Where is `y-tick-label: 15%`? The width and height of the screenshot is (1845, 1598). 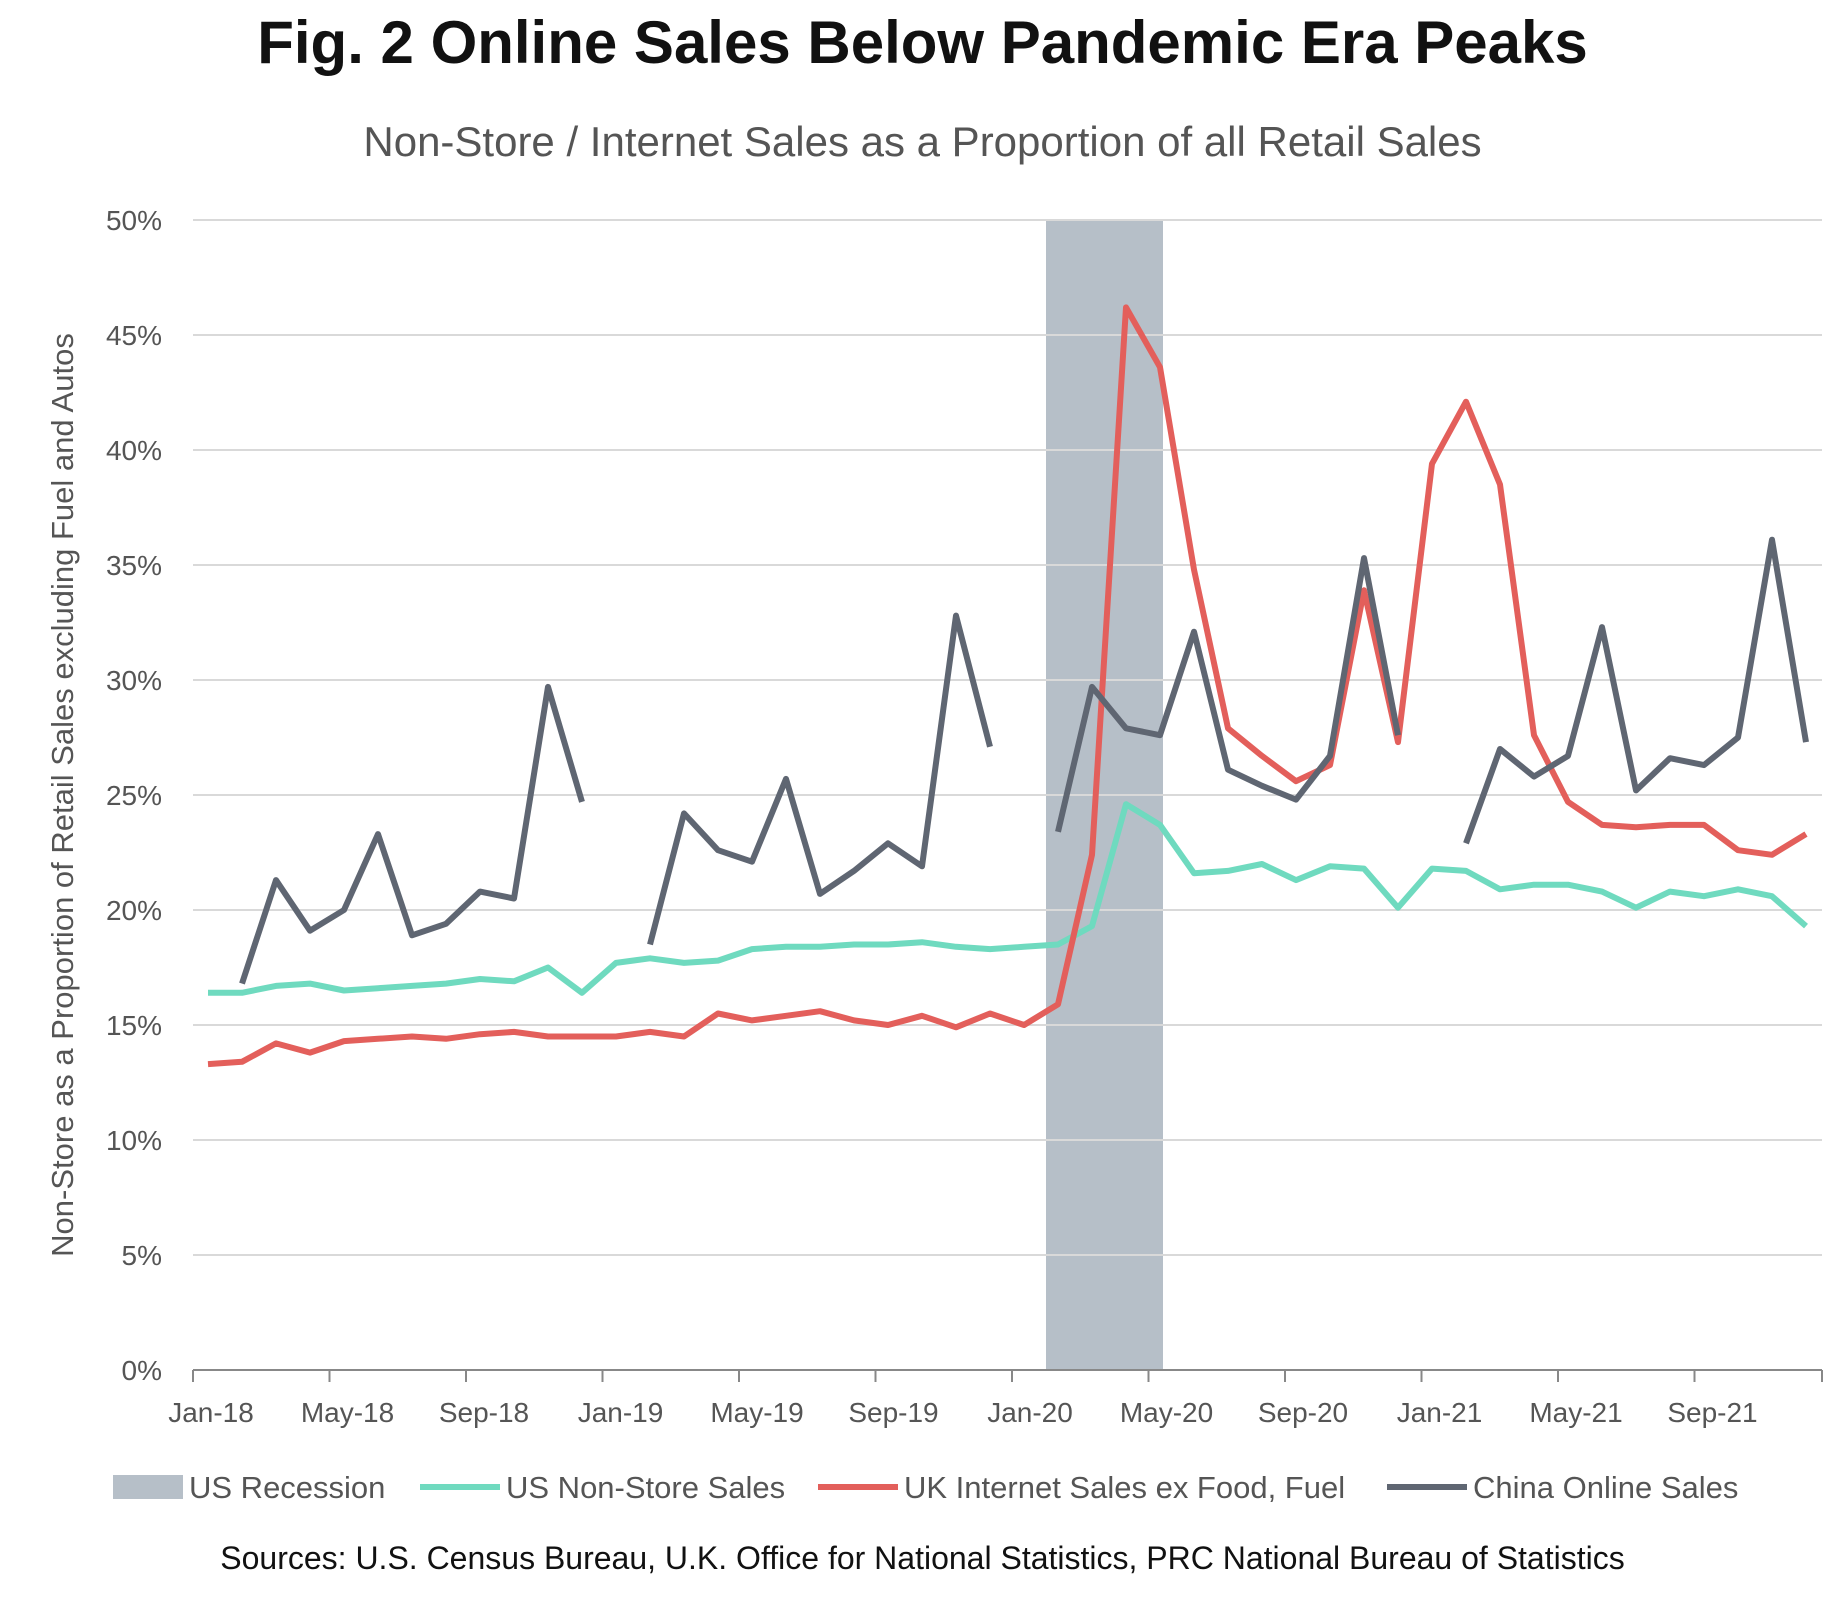 y-tick-label: 15% is located at coordinates (134, 1025).